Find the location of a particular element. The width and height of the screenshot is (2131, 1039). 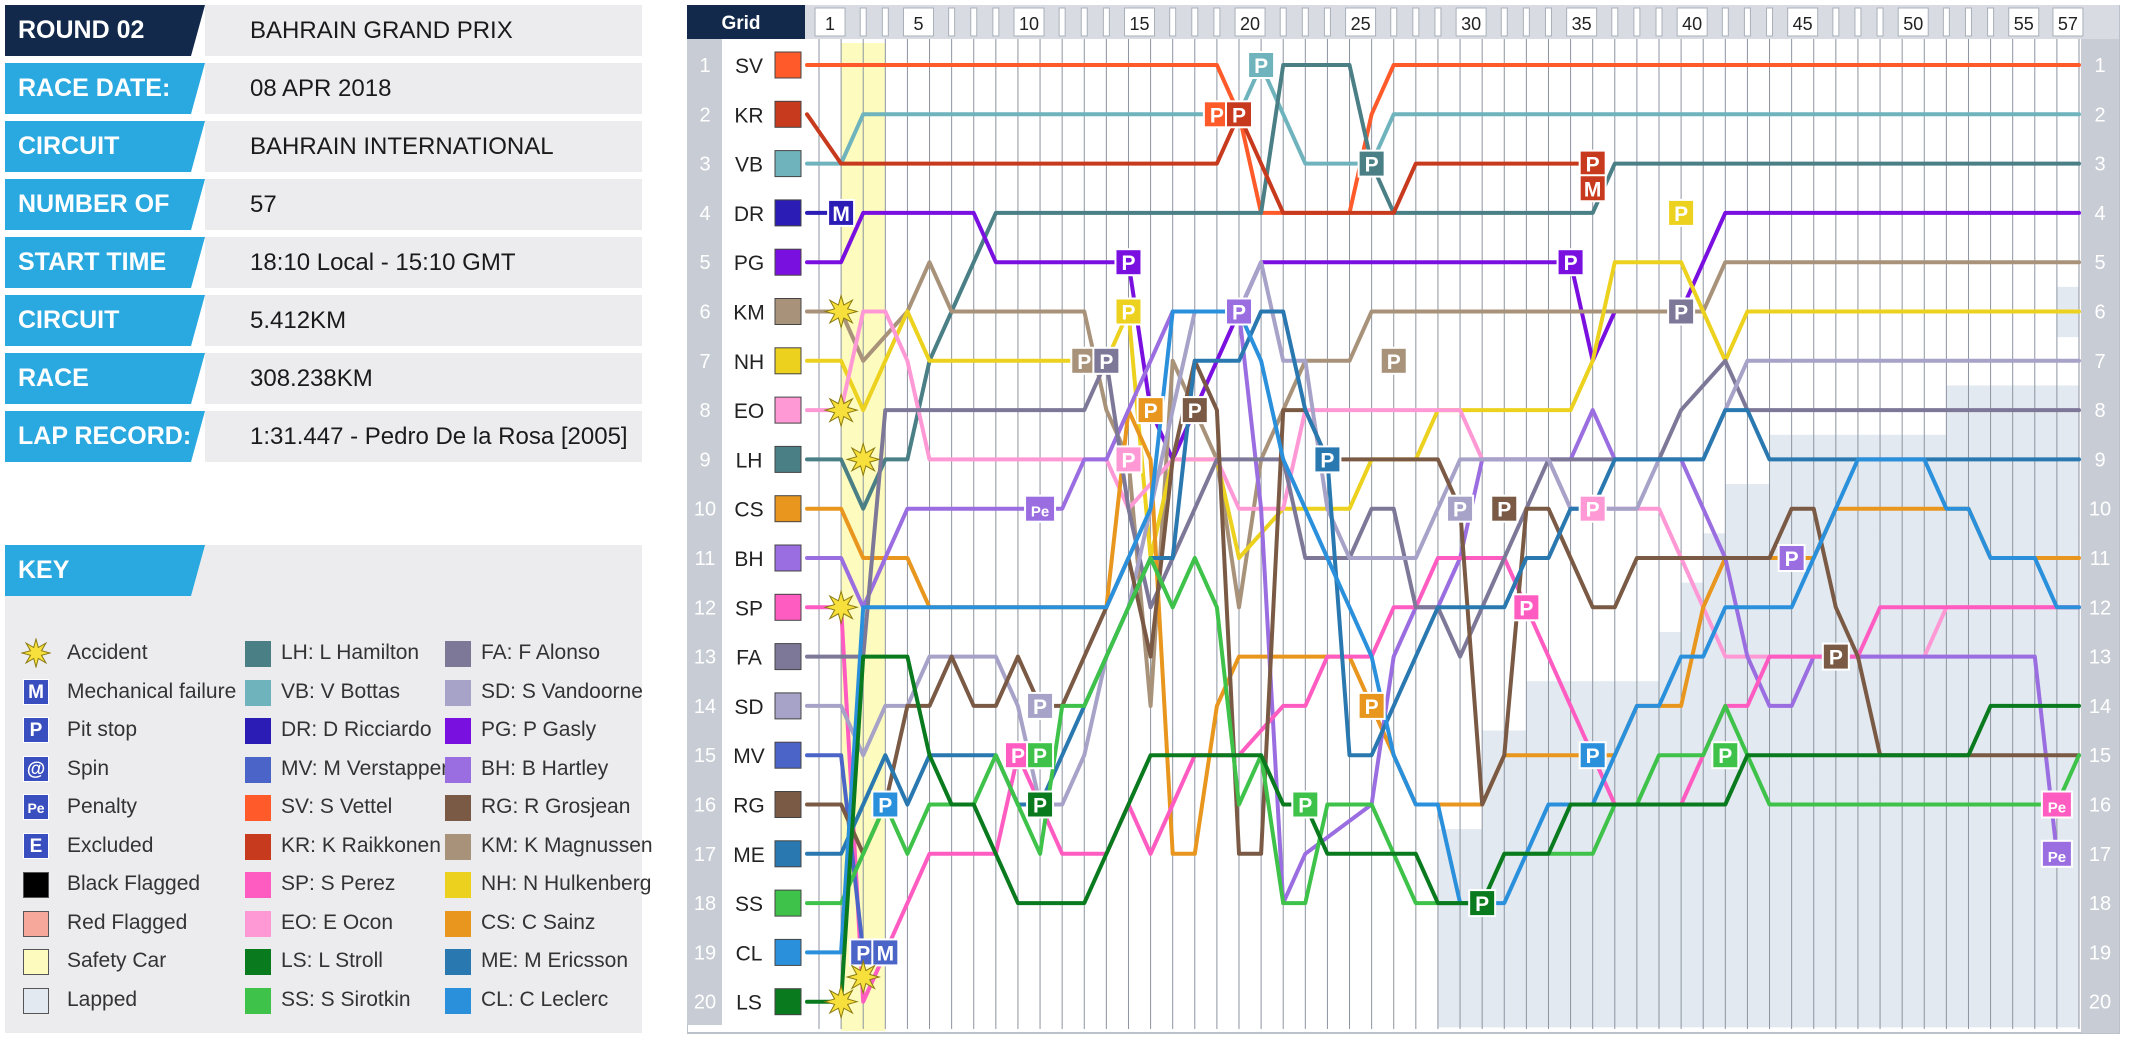

event-label: Pe is located at coordinates (2057, 808).